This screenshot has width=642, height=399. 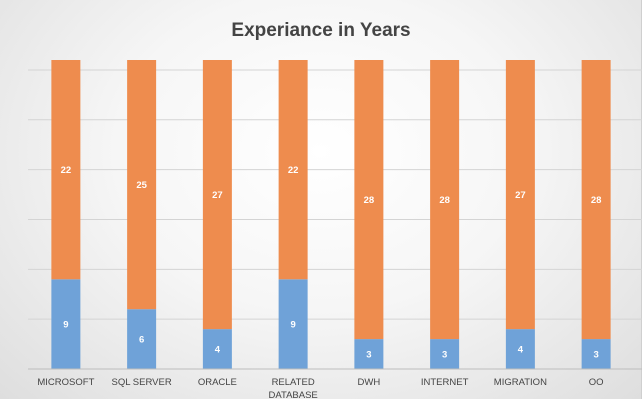 What do you see at coordinates (520, 382) in the screenshot?
I see `category-label: MIGRATION` at bounding box center [520, 382].